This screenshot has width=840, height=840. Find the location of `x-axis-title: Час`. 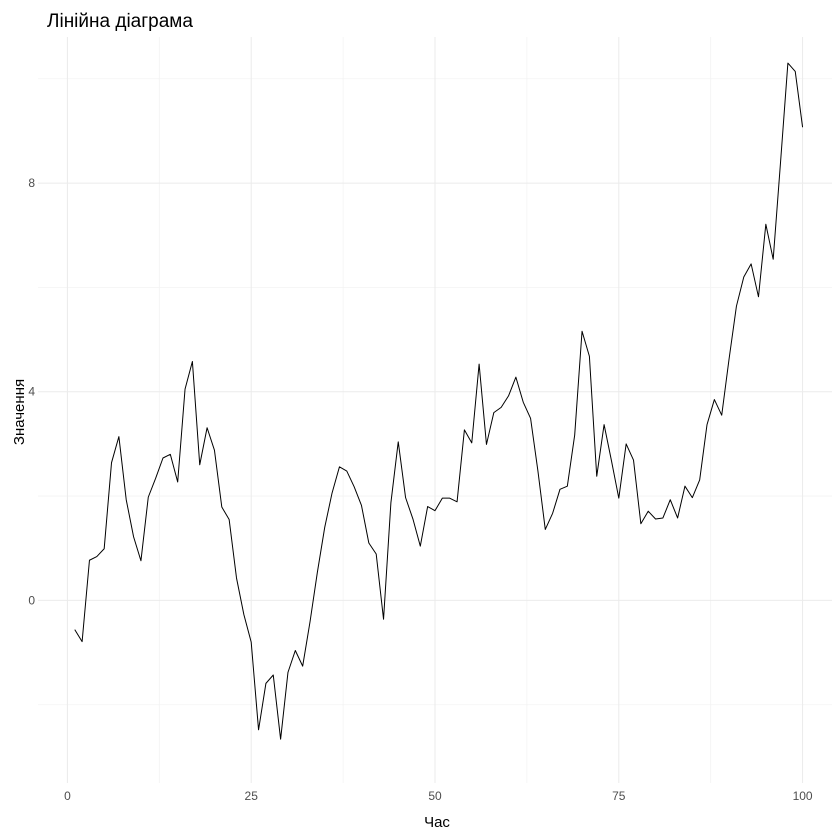

x-axis-title: Час is located at coordinates (437, 822).